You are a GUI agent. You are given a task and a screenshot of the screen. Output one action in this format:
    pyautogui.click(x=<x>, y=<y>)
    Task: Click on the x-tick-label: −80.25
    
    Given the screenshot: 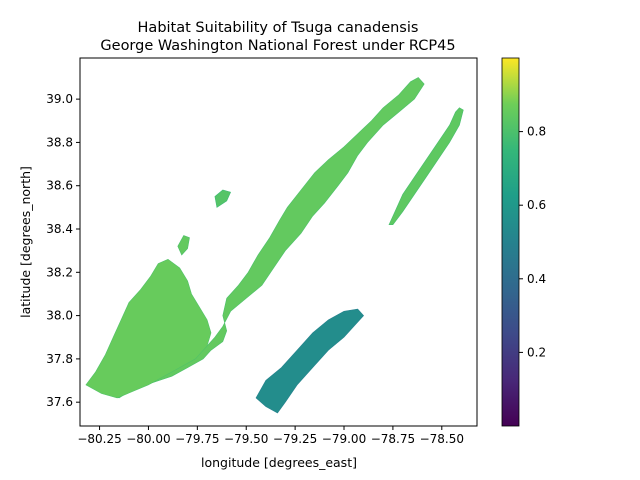 What is the action you would take?
    pyautogui.click(x=99, y=439)
    